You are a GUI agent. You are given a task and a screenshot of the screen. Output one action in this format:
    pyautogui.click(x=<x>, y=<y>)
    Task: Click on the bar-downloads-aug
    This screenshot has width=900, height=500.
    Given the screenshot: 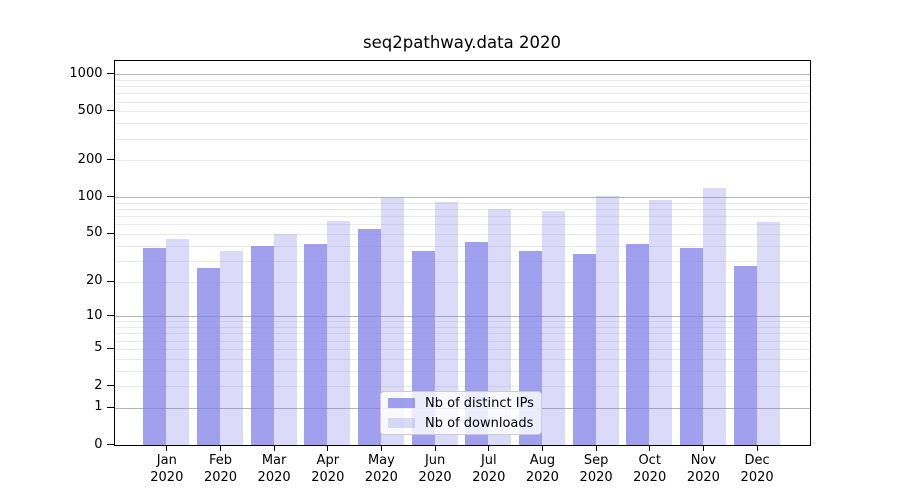 What is the action you would take?
    pyautogui.click(x=553, y=327)
    